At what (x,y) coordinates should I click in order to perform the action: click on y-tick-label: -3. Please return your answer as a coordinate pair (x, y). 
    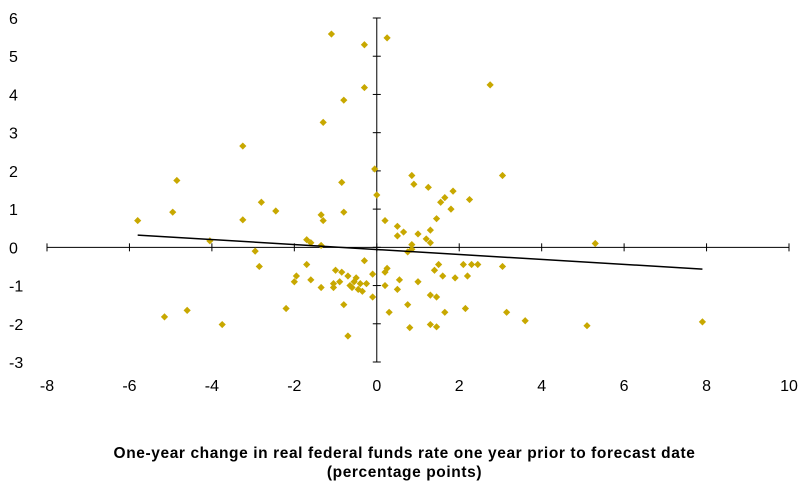
    Looking at the image, I should click on (16, 363).